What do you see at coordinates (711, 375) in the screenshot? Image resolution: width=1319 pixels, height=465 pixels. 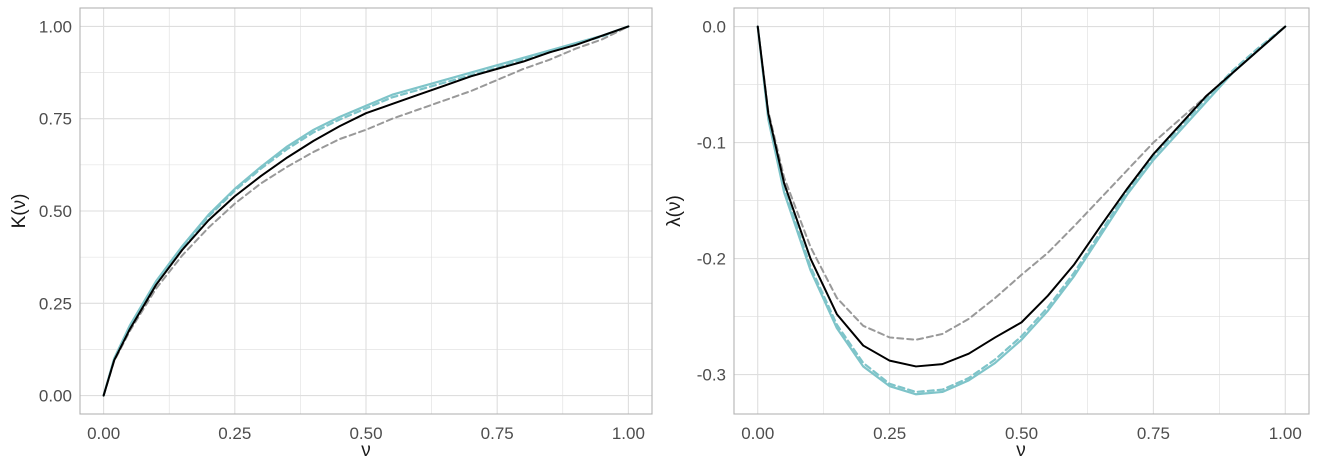 I see `y-tick-label: -0.3` at bounding box center [711, 375].